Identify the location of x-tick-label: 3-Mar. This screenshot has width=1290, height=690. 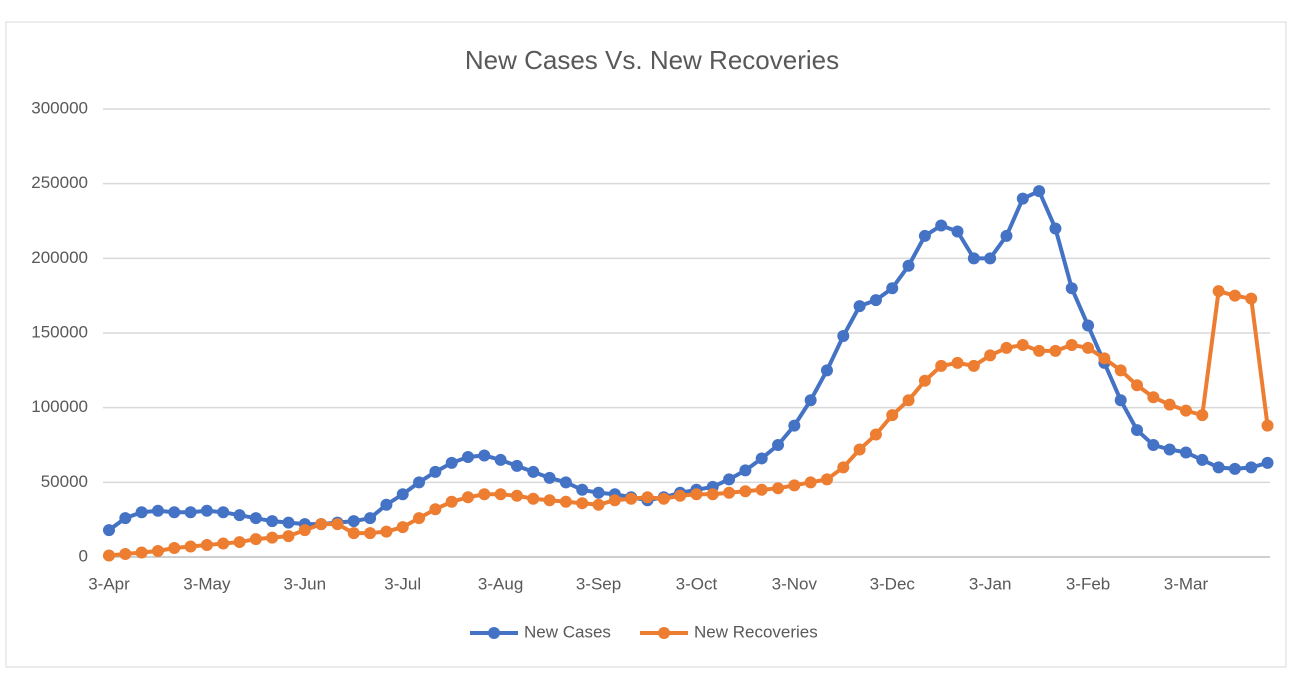
(1186, 583).